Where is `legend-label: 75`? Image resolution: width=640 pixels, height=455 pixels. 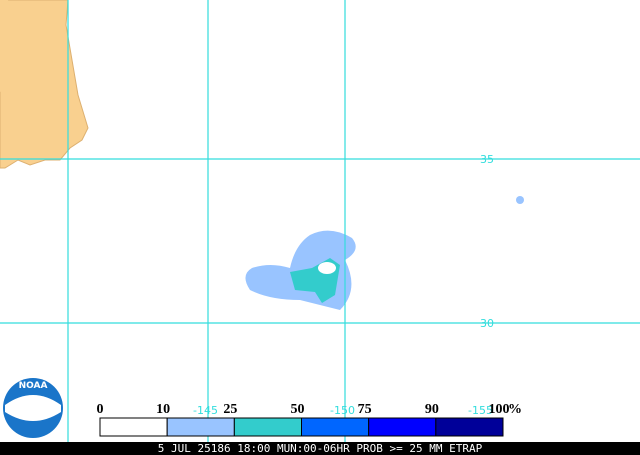 legend-label: 75 is located at coordinates (365, 409).